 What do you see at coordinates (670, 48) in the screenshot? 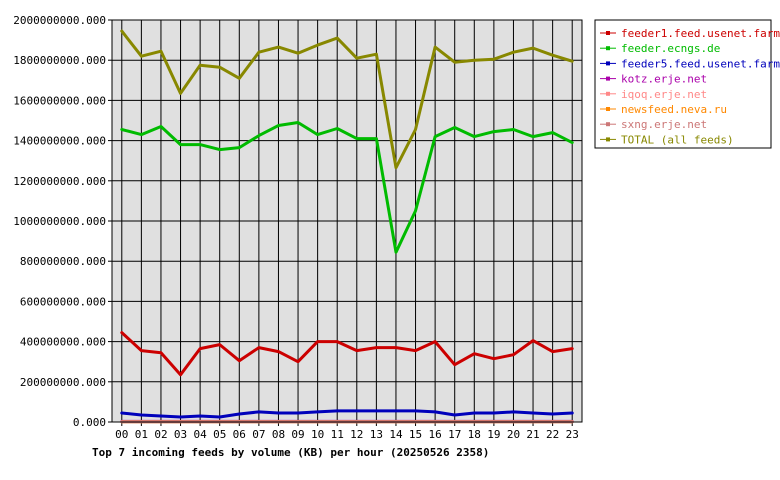
I see `legend-label: feeder.ecngs.de` at bounding box center [670, 48].